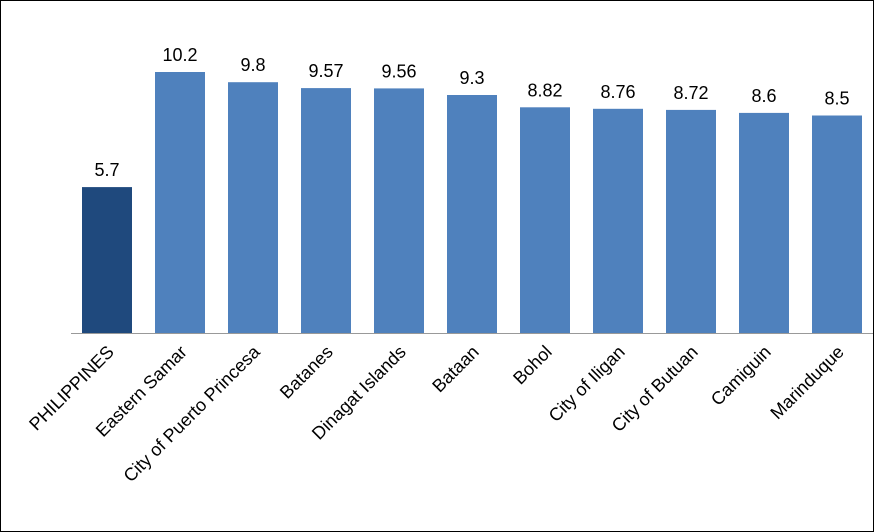 The width and height of the screenshot is (874, 532). What do you see at coordinates (455, 369) in the screenshot?
I see `category-label-bataan: Bataan` at bounding box center [455, 369].